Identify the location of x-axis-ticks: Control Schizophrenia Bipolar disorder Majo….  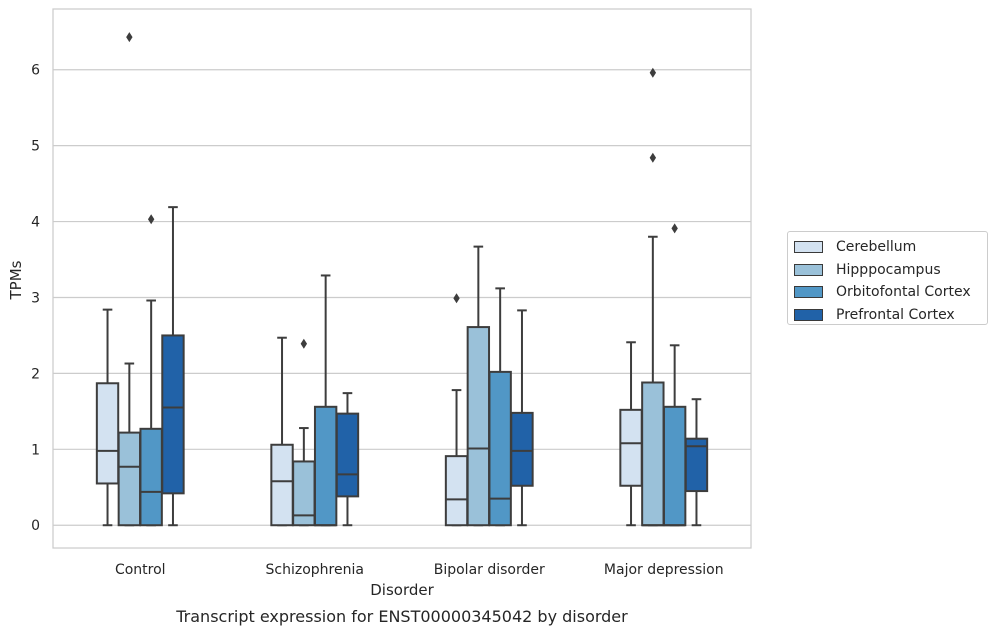
(419, 570).